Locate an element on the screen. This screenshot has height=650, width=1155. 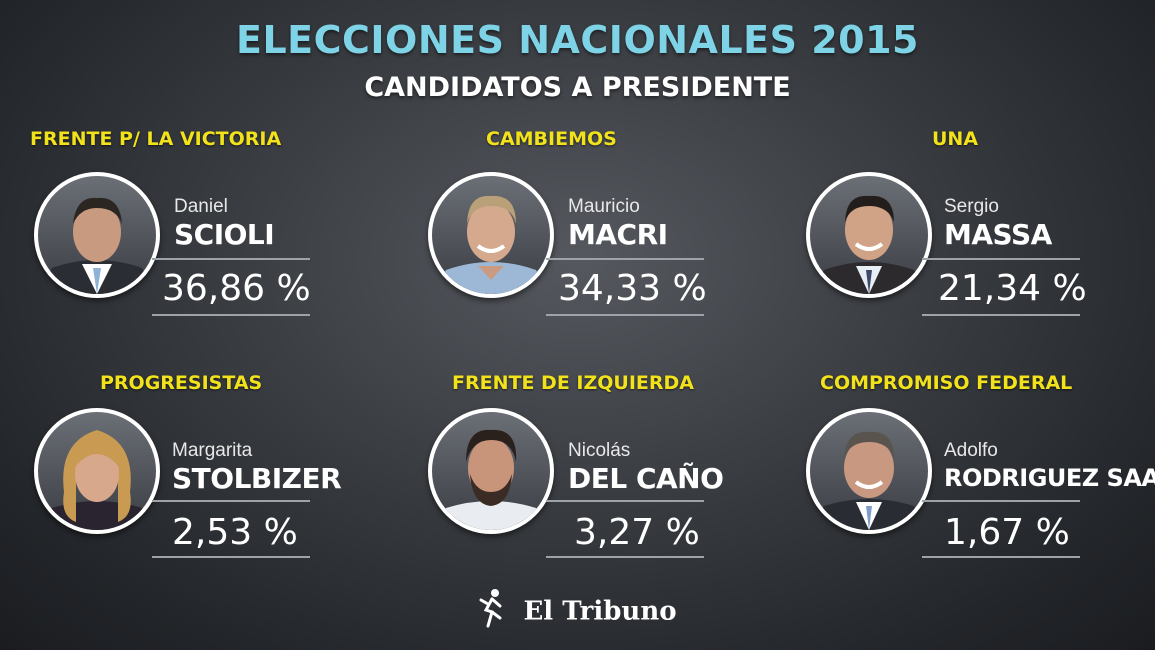
candidate-card-macri: CAMBIEMOS Mauricio MACRI 34,33 % is located at coordinates (614, 228).